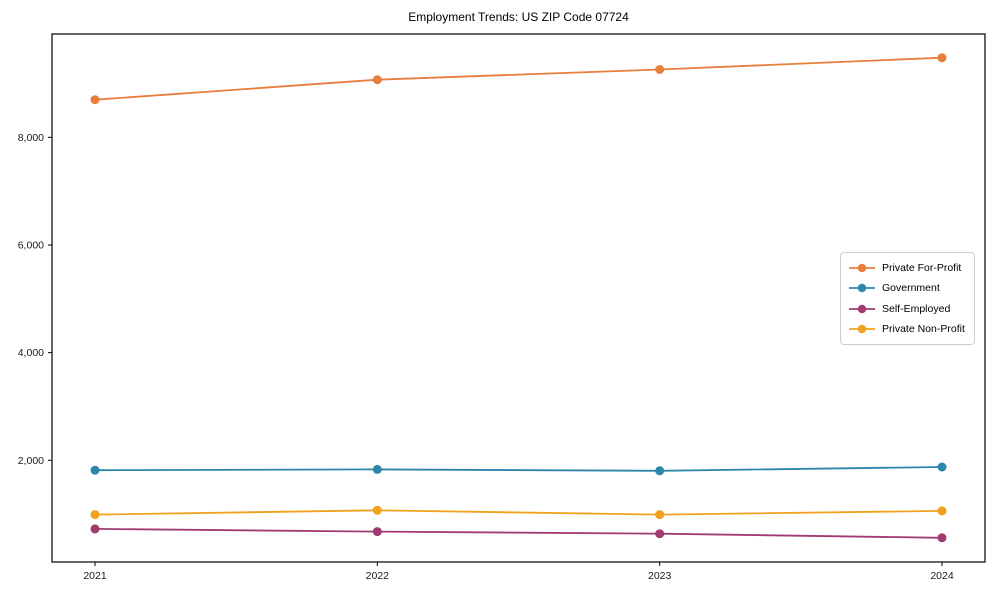 The height and width of the screenshot is (600, 1000). Describe the element at coordinates (942, 576) in the screenshot. I see `x-axis-tick-label: 2024` at that location.